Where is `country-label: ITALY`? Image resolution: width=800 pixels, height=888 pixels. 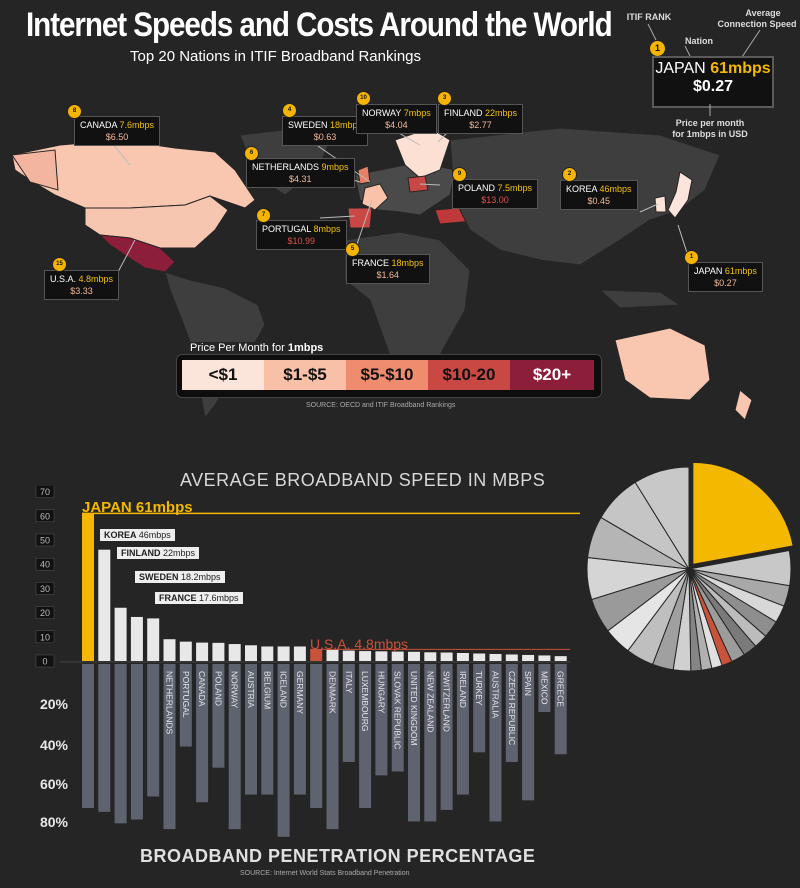 country-label: ITALY is located at coordinates (349, 682).